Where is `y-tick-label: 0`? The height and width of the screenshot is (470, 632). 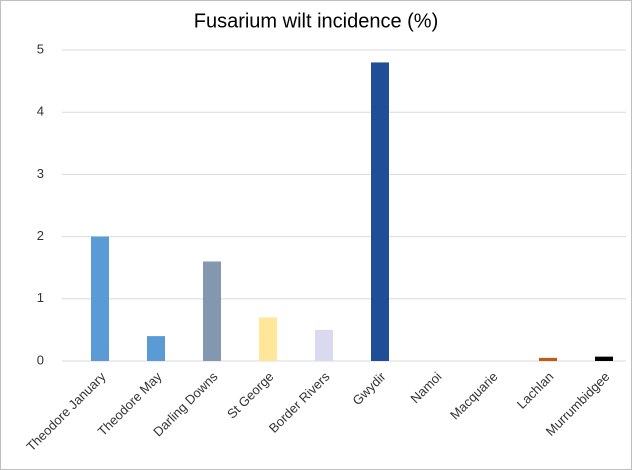 y-tick-label: 0 is located at coordinates (40, 359).